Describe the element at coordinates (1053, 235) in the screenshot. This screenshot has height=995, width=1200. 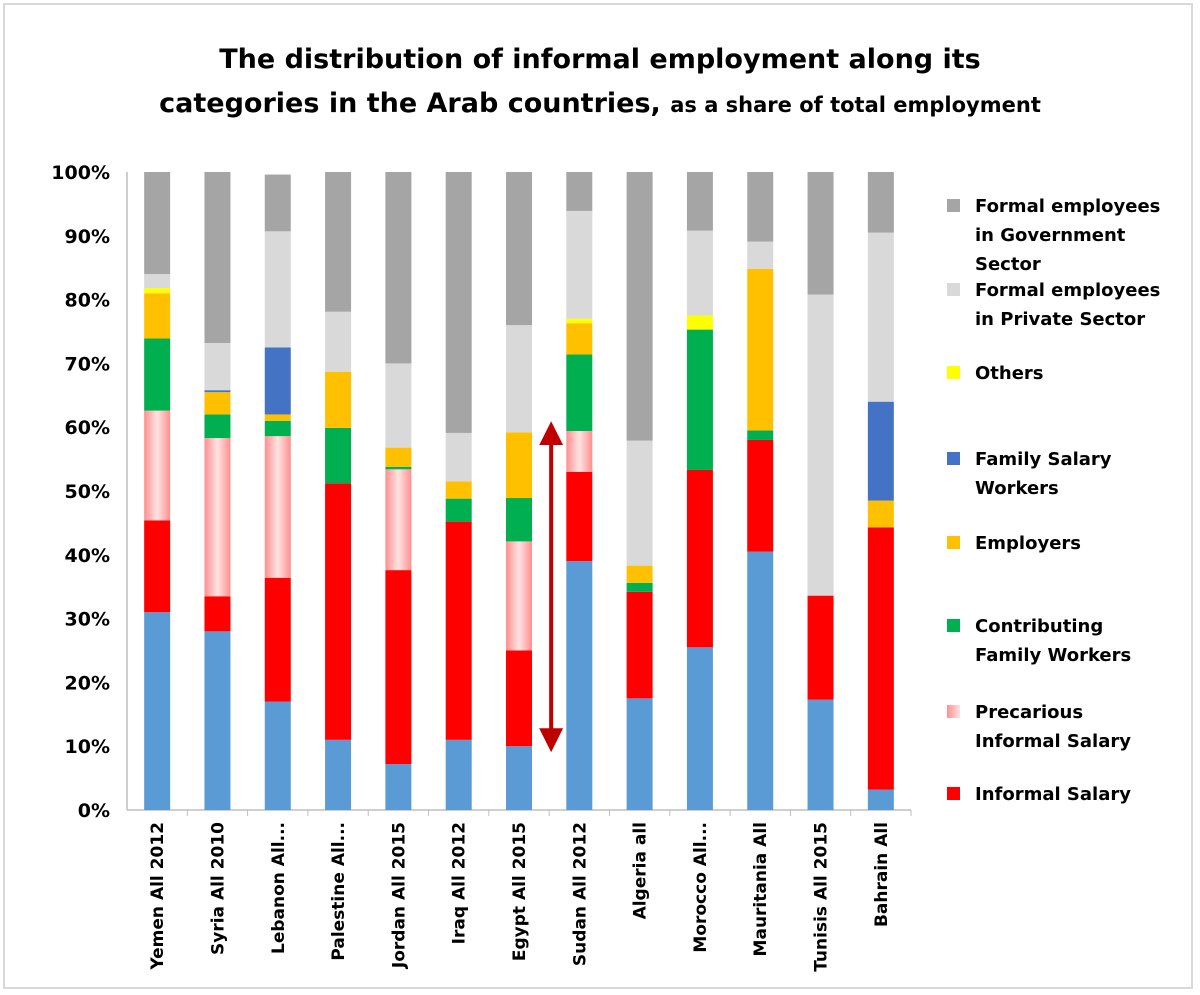
I see `legend-entry: Formal employees in Government Sector` at that location.